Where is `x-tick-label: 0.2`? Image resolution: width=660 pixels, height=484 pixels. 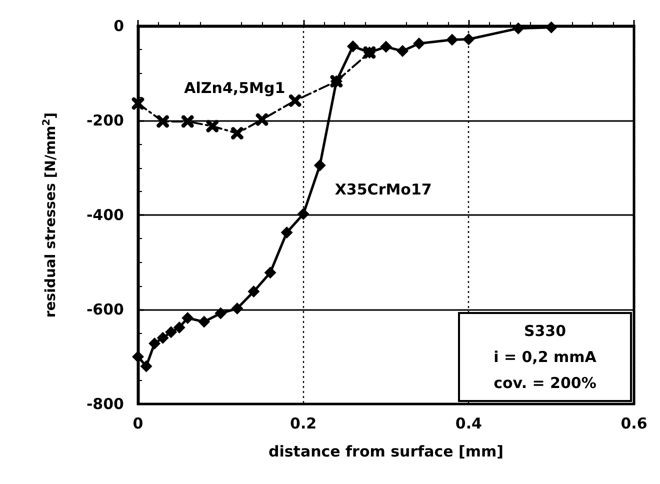 x-tick-label: 0.2 is located at coordinates (303, 423).